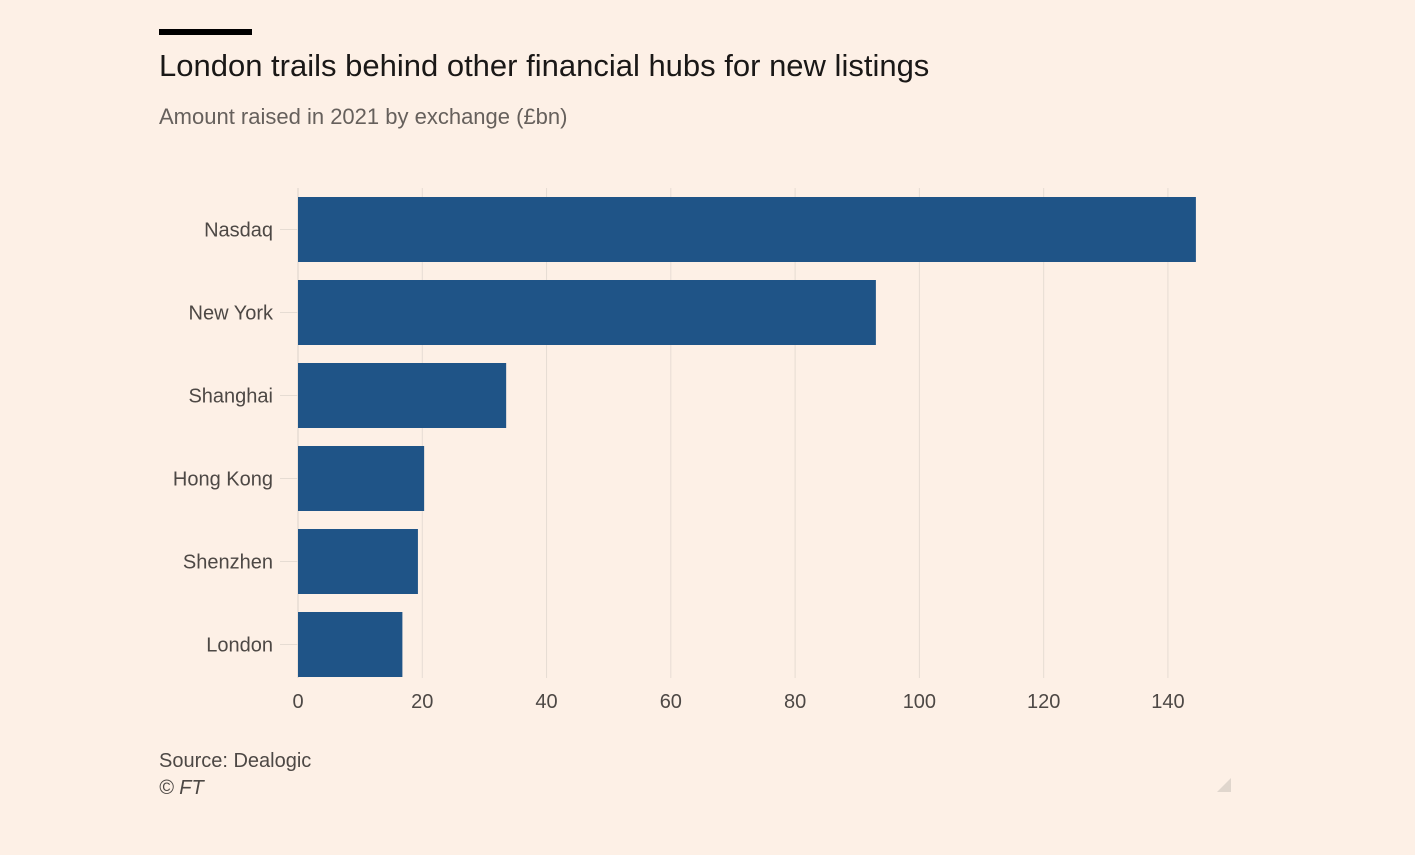  What do you see at coordinates (1043, 702) in the screenshot?
I see `x-tick-label: 120` at bounding box center [1043, 702].